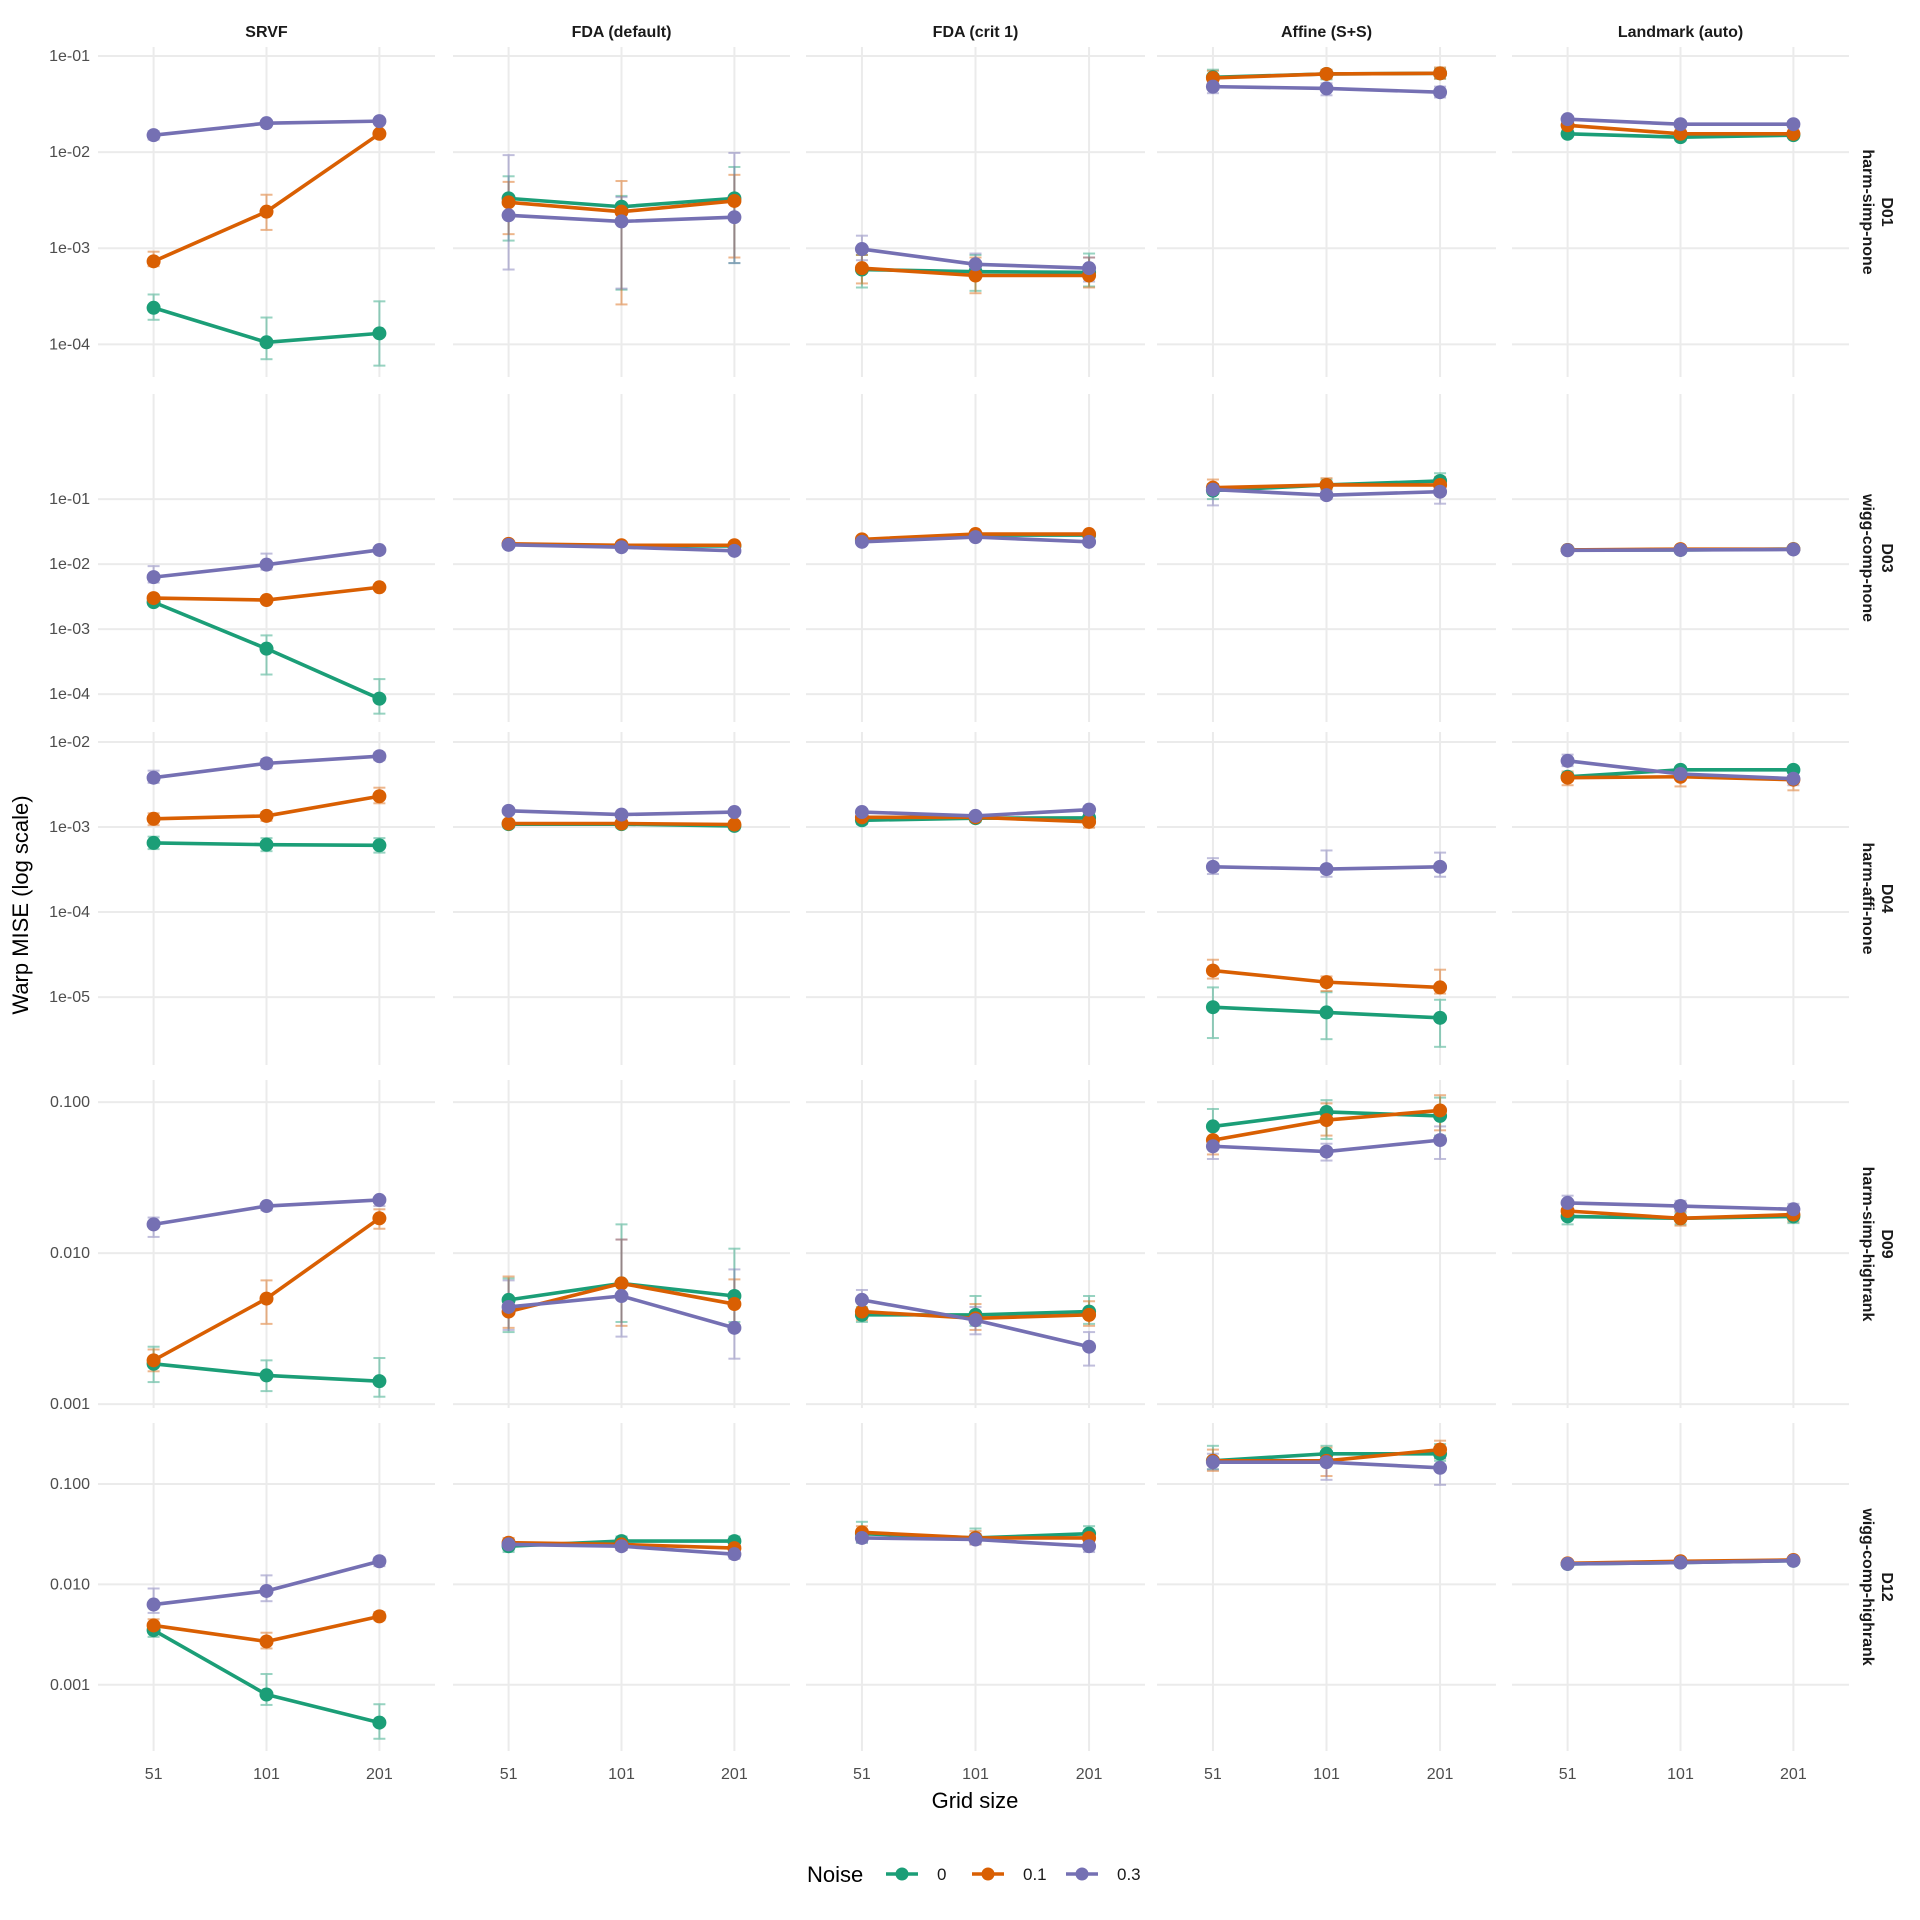 The image size is (1920, 1920). What do you see at coordinates (902, 1874) in the screenshot?
I see `legend-point-key` at bounding box center [902, 1874].